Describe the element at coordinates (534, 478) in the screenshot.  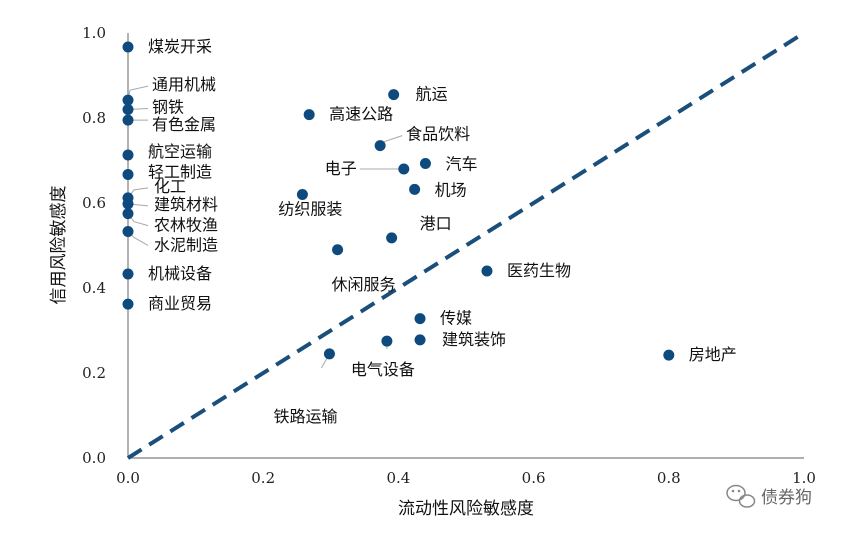
I see `x-tick-label: 0.6` at that location.